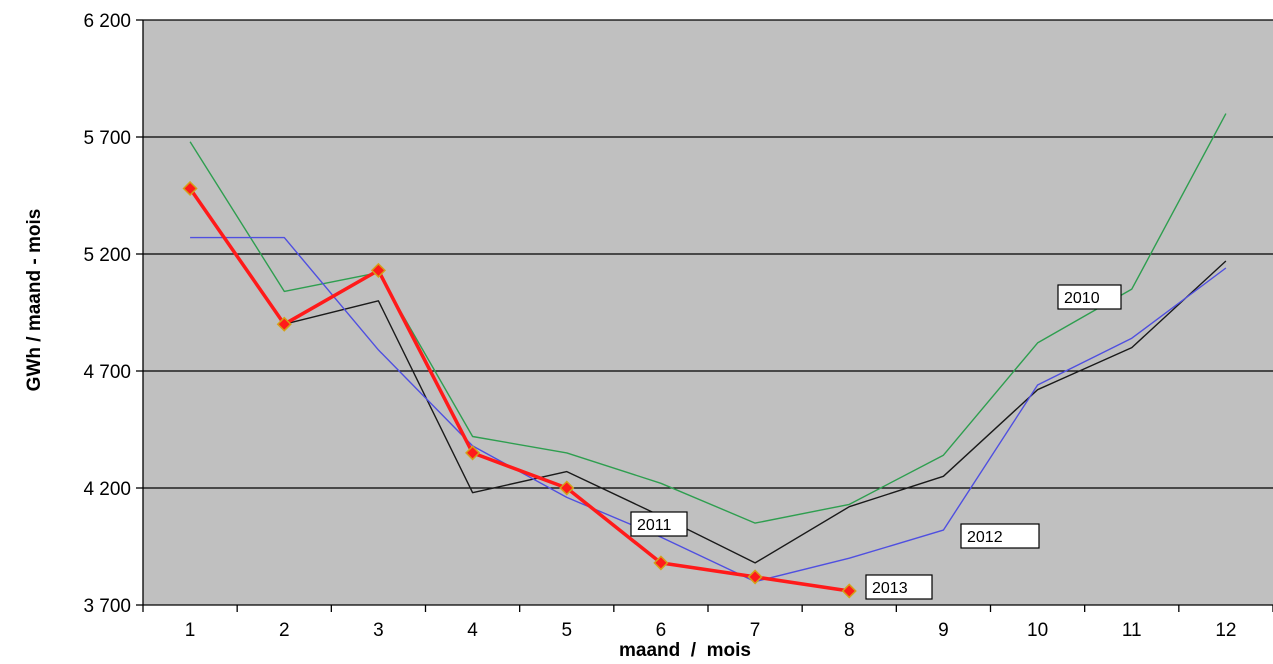  I want to click on x-tick-label: 3, so click(378, 630).